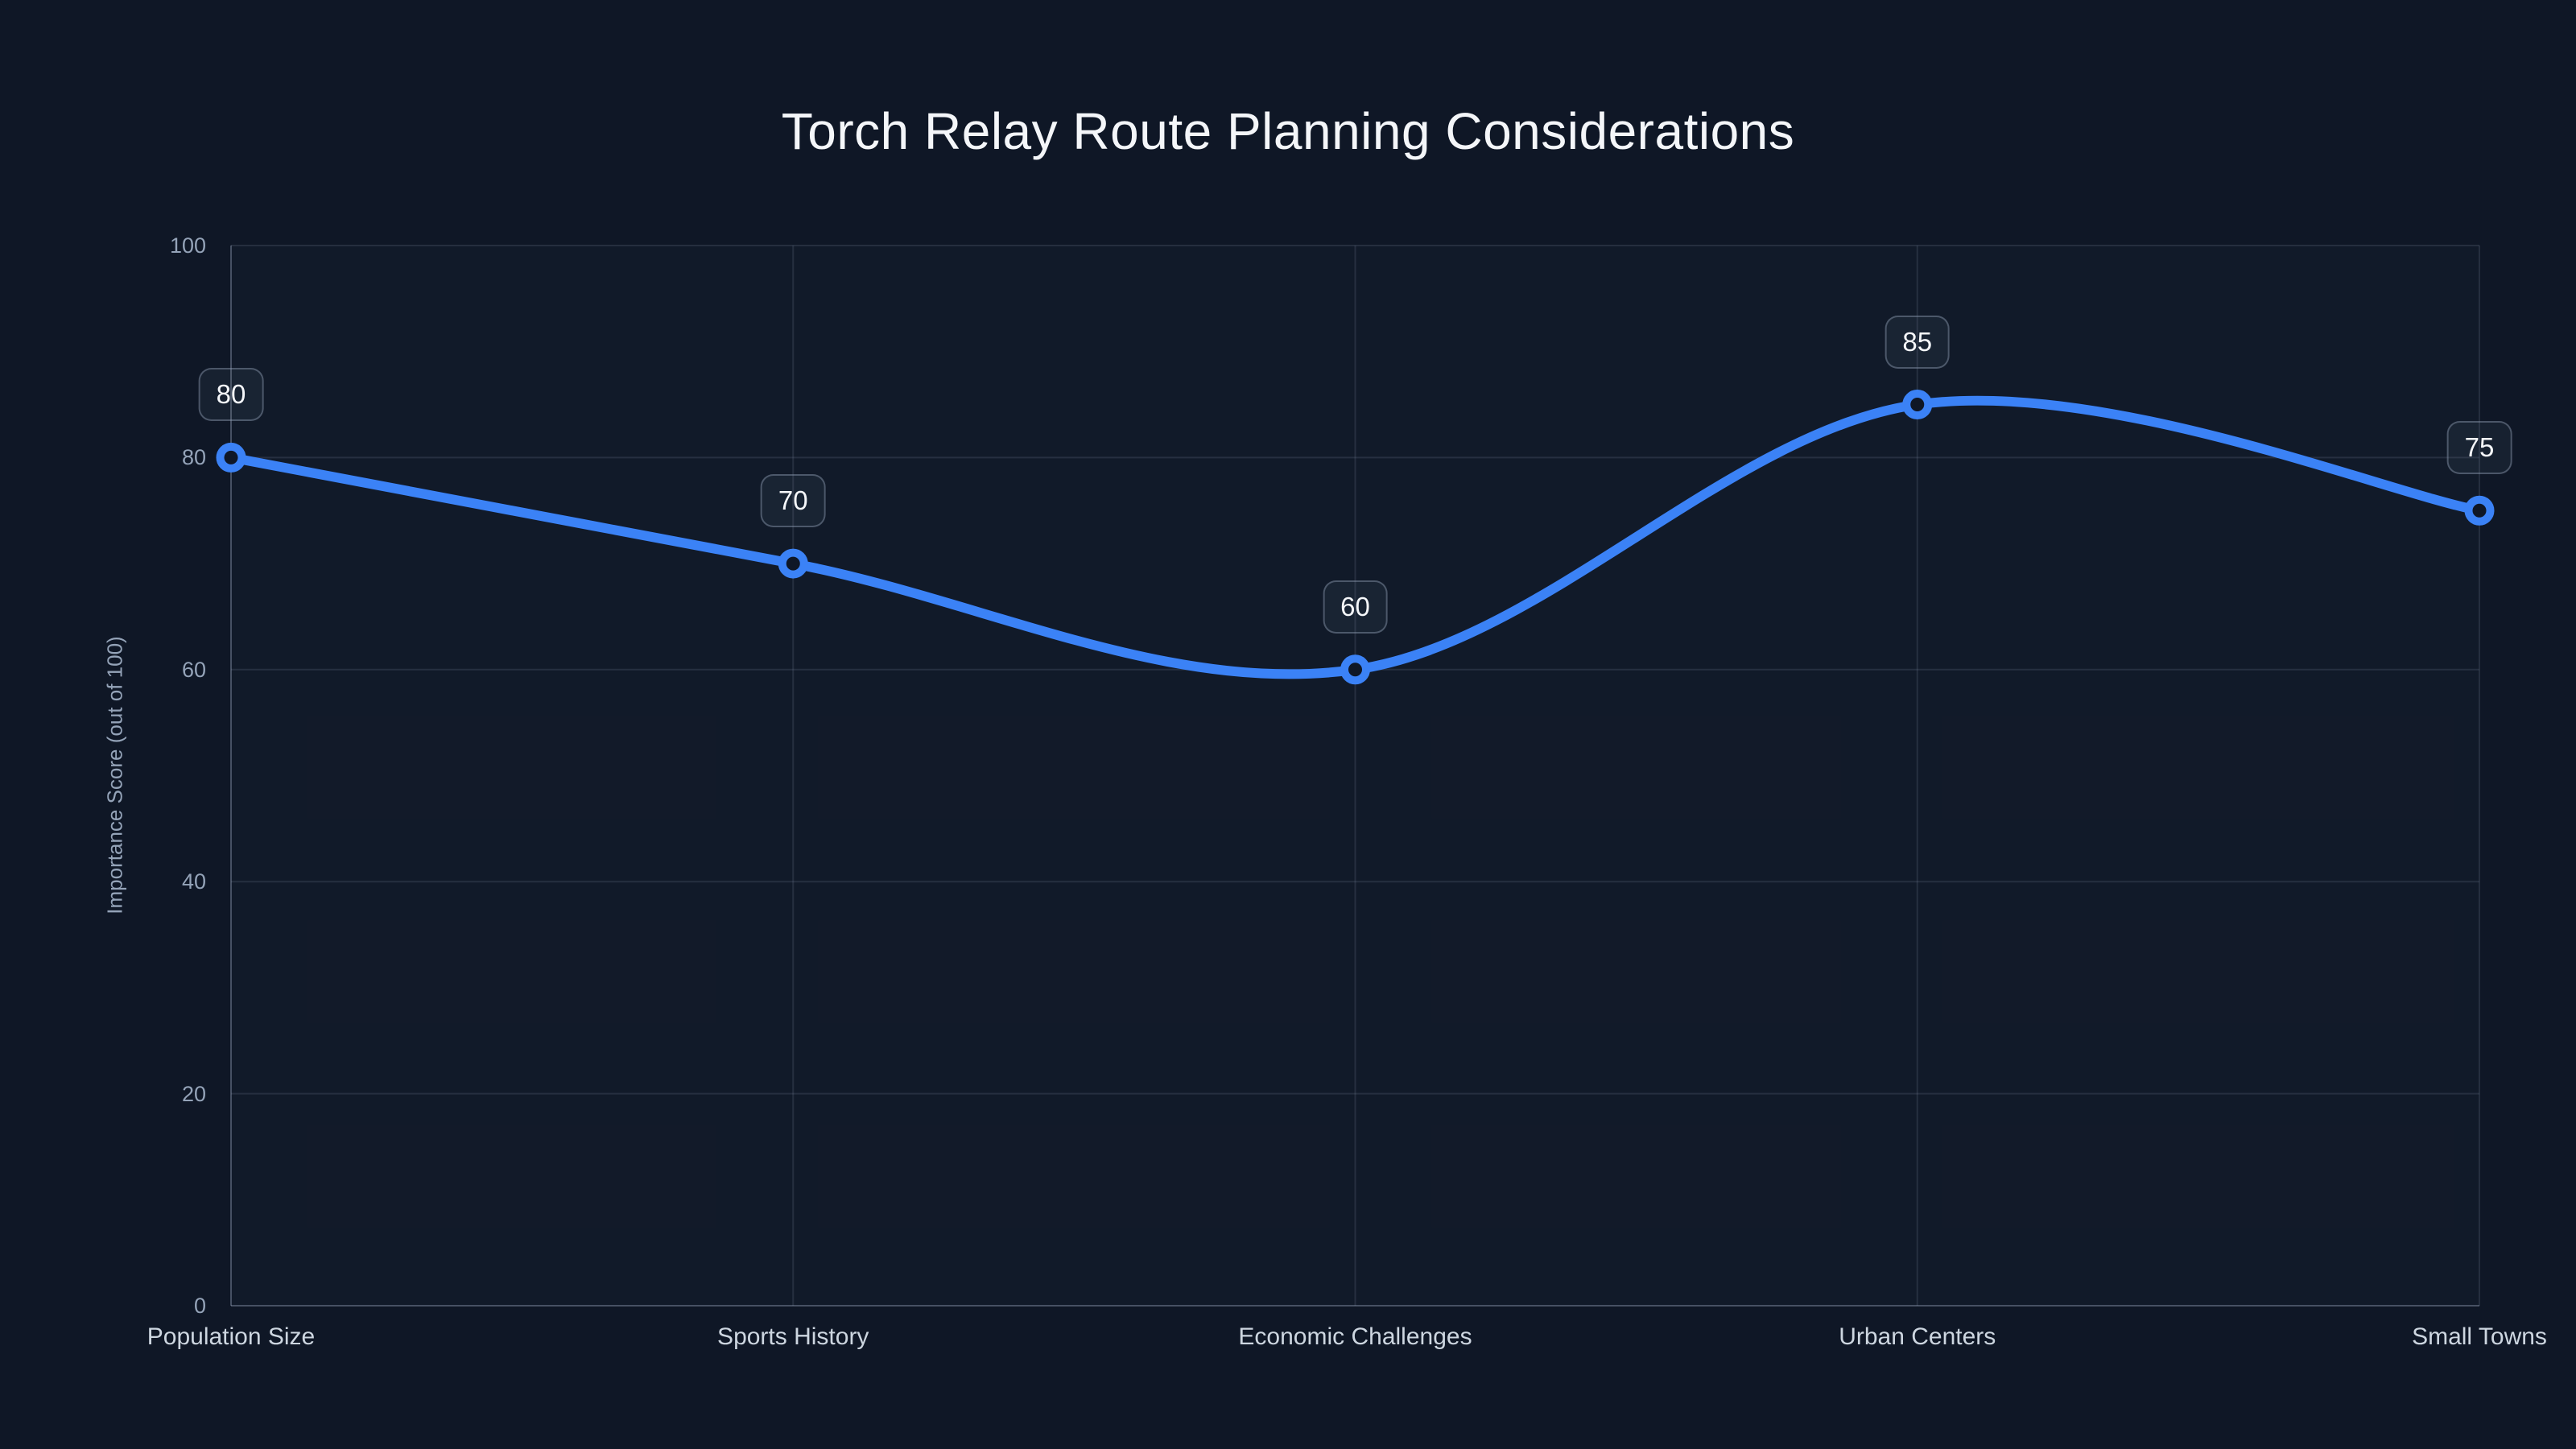 Image resolution: width=2576 pixels, height=1449 pixels. What do you see at coordinates (193, 669) in the screenshot?
I see `y-tick-label: 60` at bounding box center [193, 669].